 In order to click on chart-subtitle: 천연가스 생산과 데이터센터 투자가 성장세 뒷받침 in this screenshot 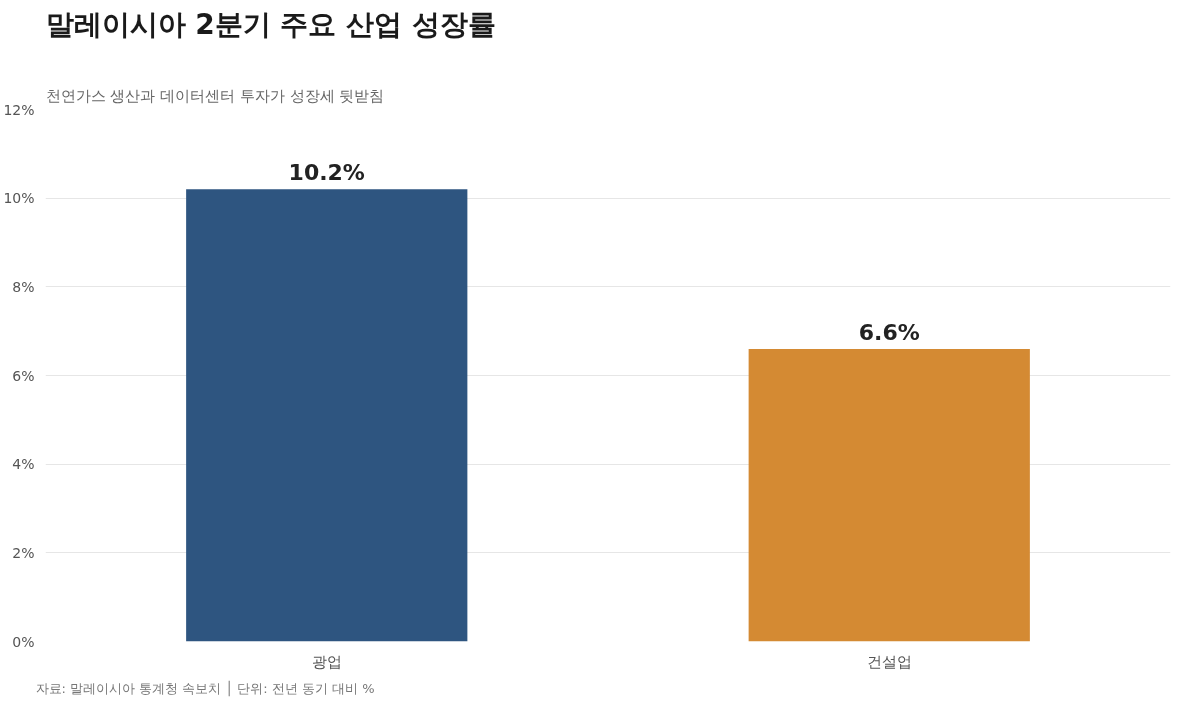, I will do `click(215, 95)`.